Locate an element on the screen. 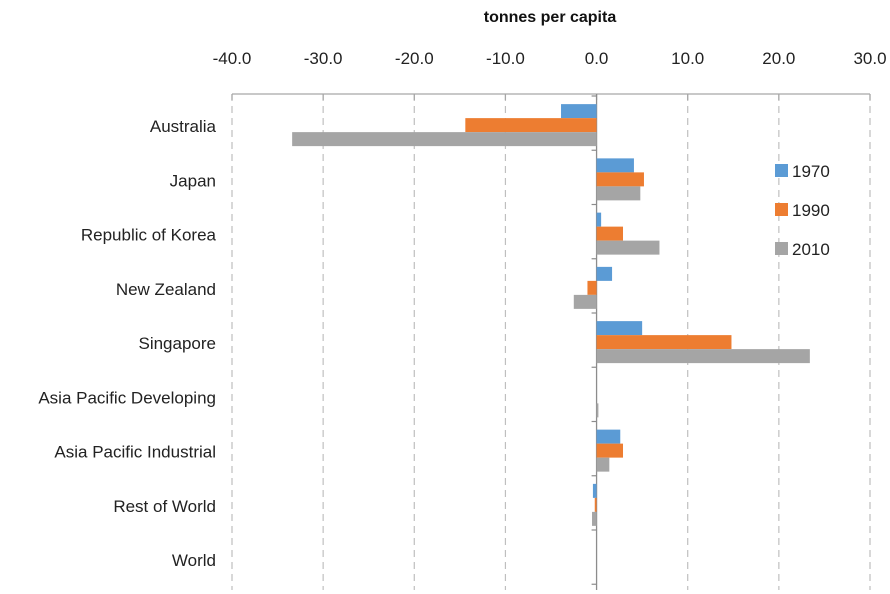 This screenshot has width=890, height=594. legend-swatch-1970 is located at coordinates (781, 170).